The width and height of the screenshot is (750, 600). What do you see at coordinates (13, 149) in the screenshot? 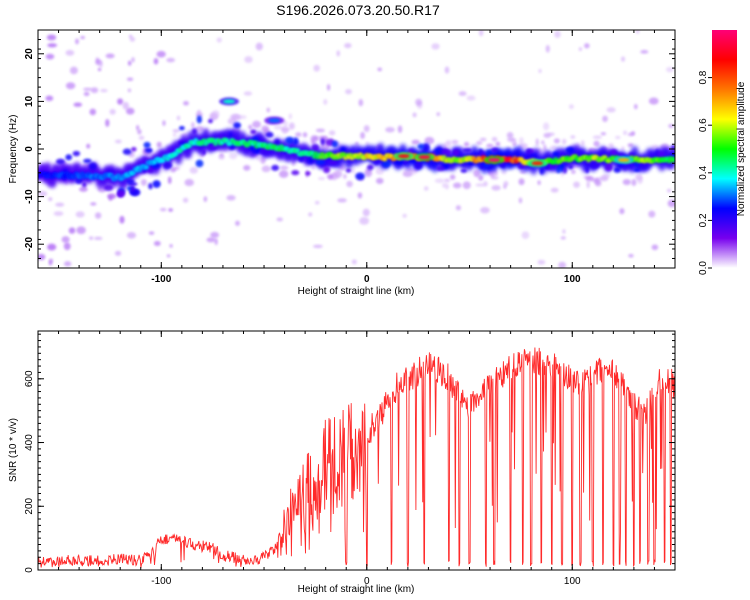
I see `spectrogram-ylabel: Frequency (Hz)` at bounding box center [13, 149].